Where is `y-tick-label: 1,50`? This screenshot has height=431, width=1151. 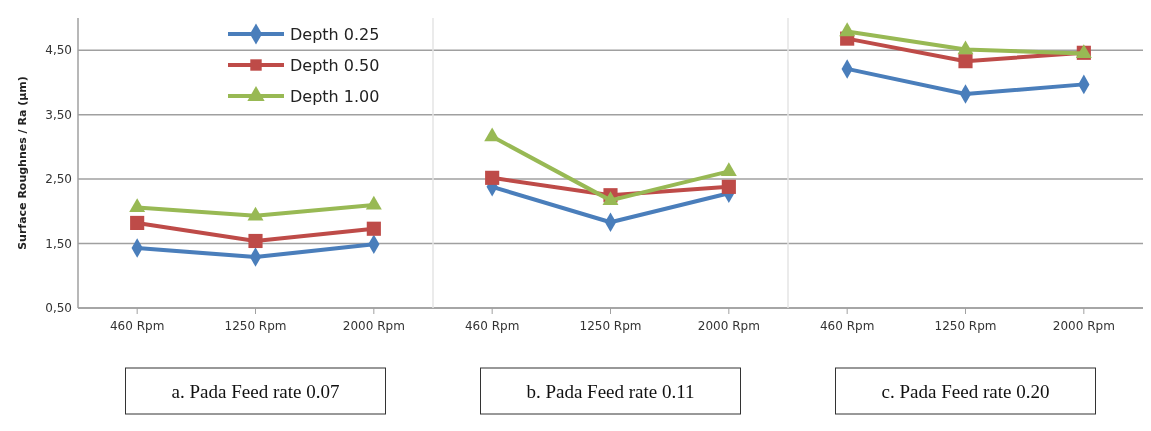 y-tick-label: 1,50 is located at coordinates (58, 243).